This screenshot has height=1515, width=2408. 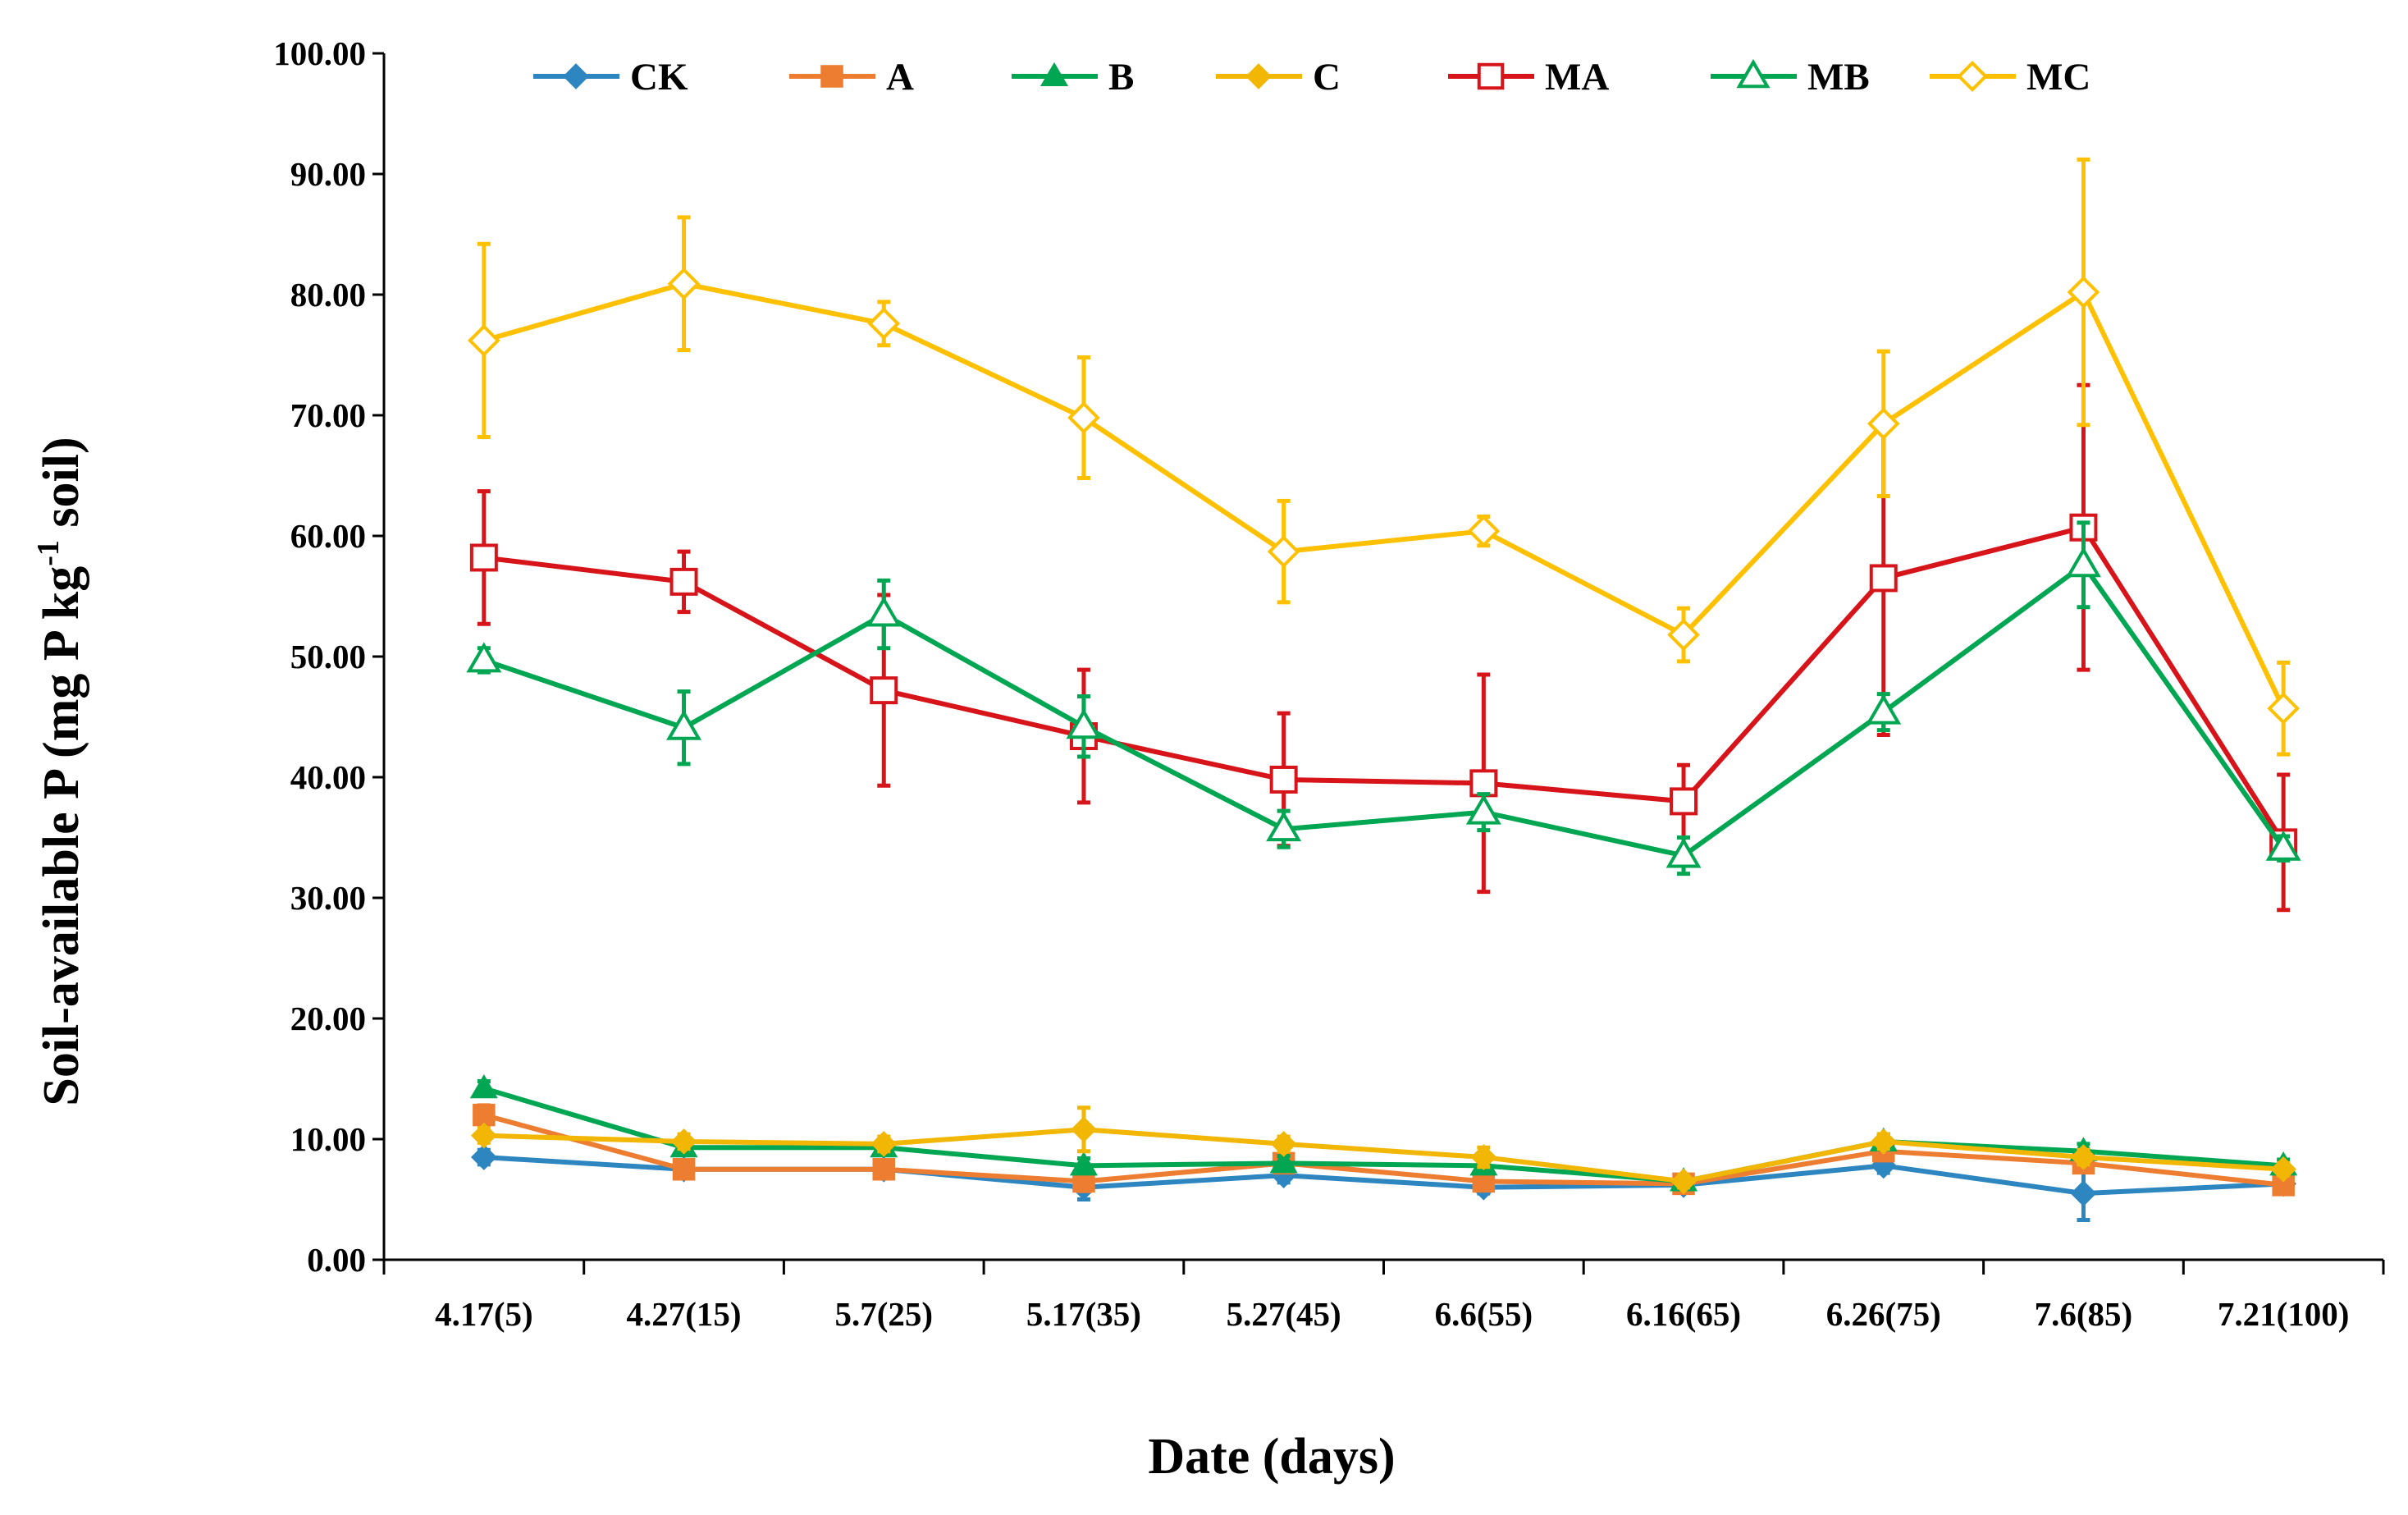 What do you see at coordinates (684, 1314) in the screenshot?
I see `x-tick-label: 4.27(15)` at bounding box center [684, 1314].